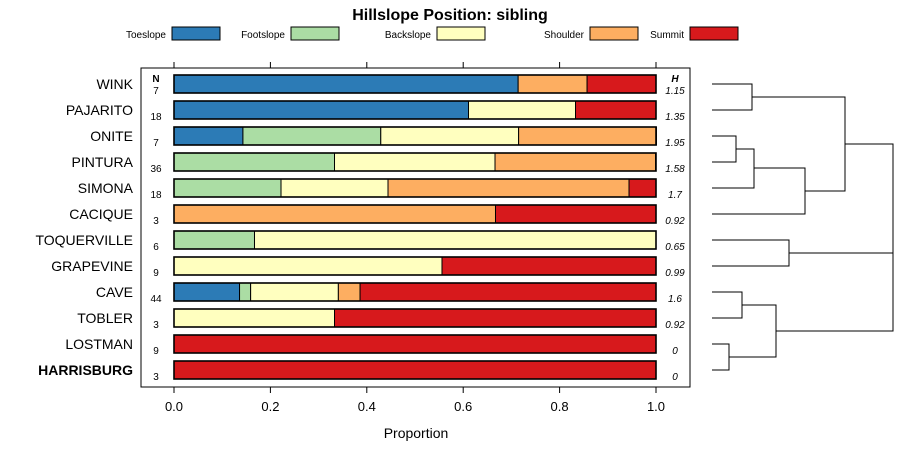 The width and height of the screenshot is (900, 460). I want to click on h-value-onite: 1.95, so click(675, 143).